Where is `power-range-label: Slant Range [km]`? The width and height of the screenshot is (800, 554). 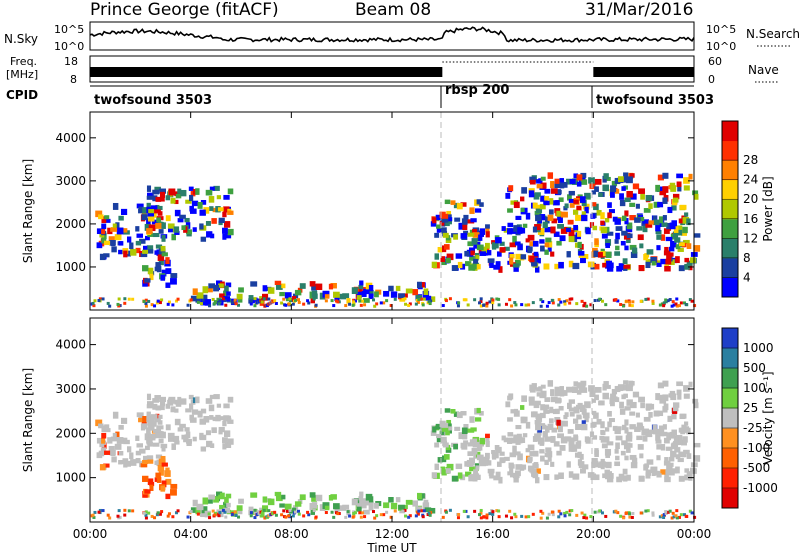
power-range-label: Slant Range [km] is located at coordinates (28, 211).